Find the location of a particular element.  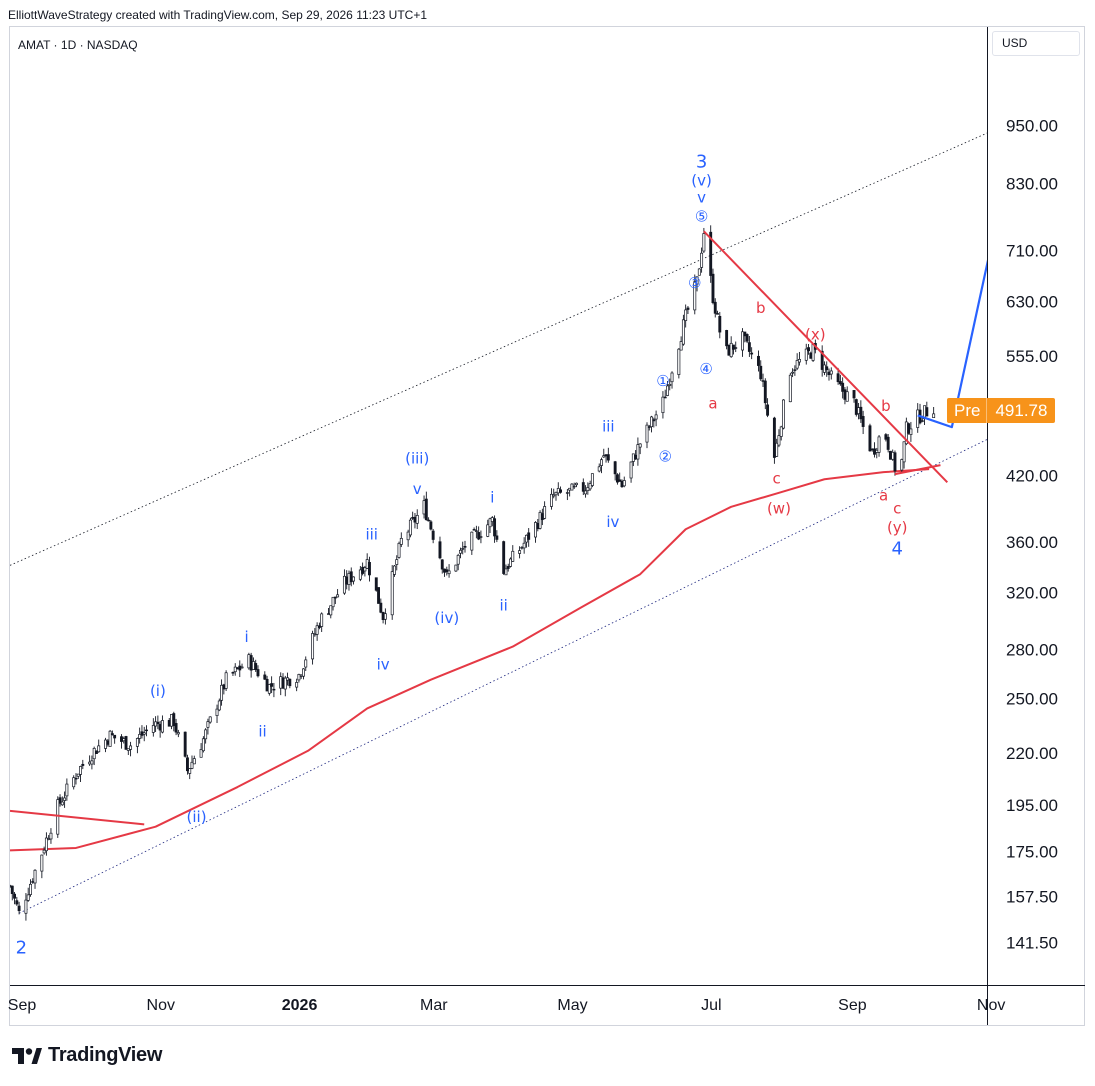

symbol-label: AMAT · 1D · NASDAQ is located at coordinates (78, 45).